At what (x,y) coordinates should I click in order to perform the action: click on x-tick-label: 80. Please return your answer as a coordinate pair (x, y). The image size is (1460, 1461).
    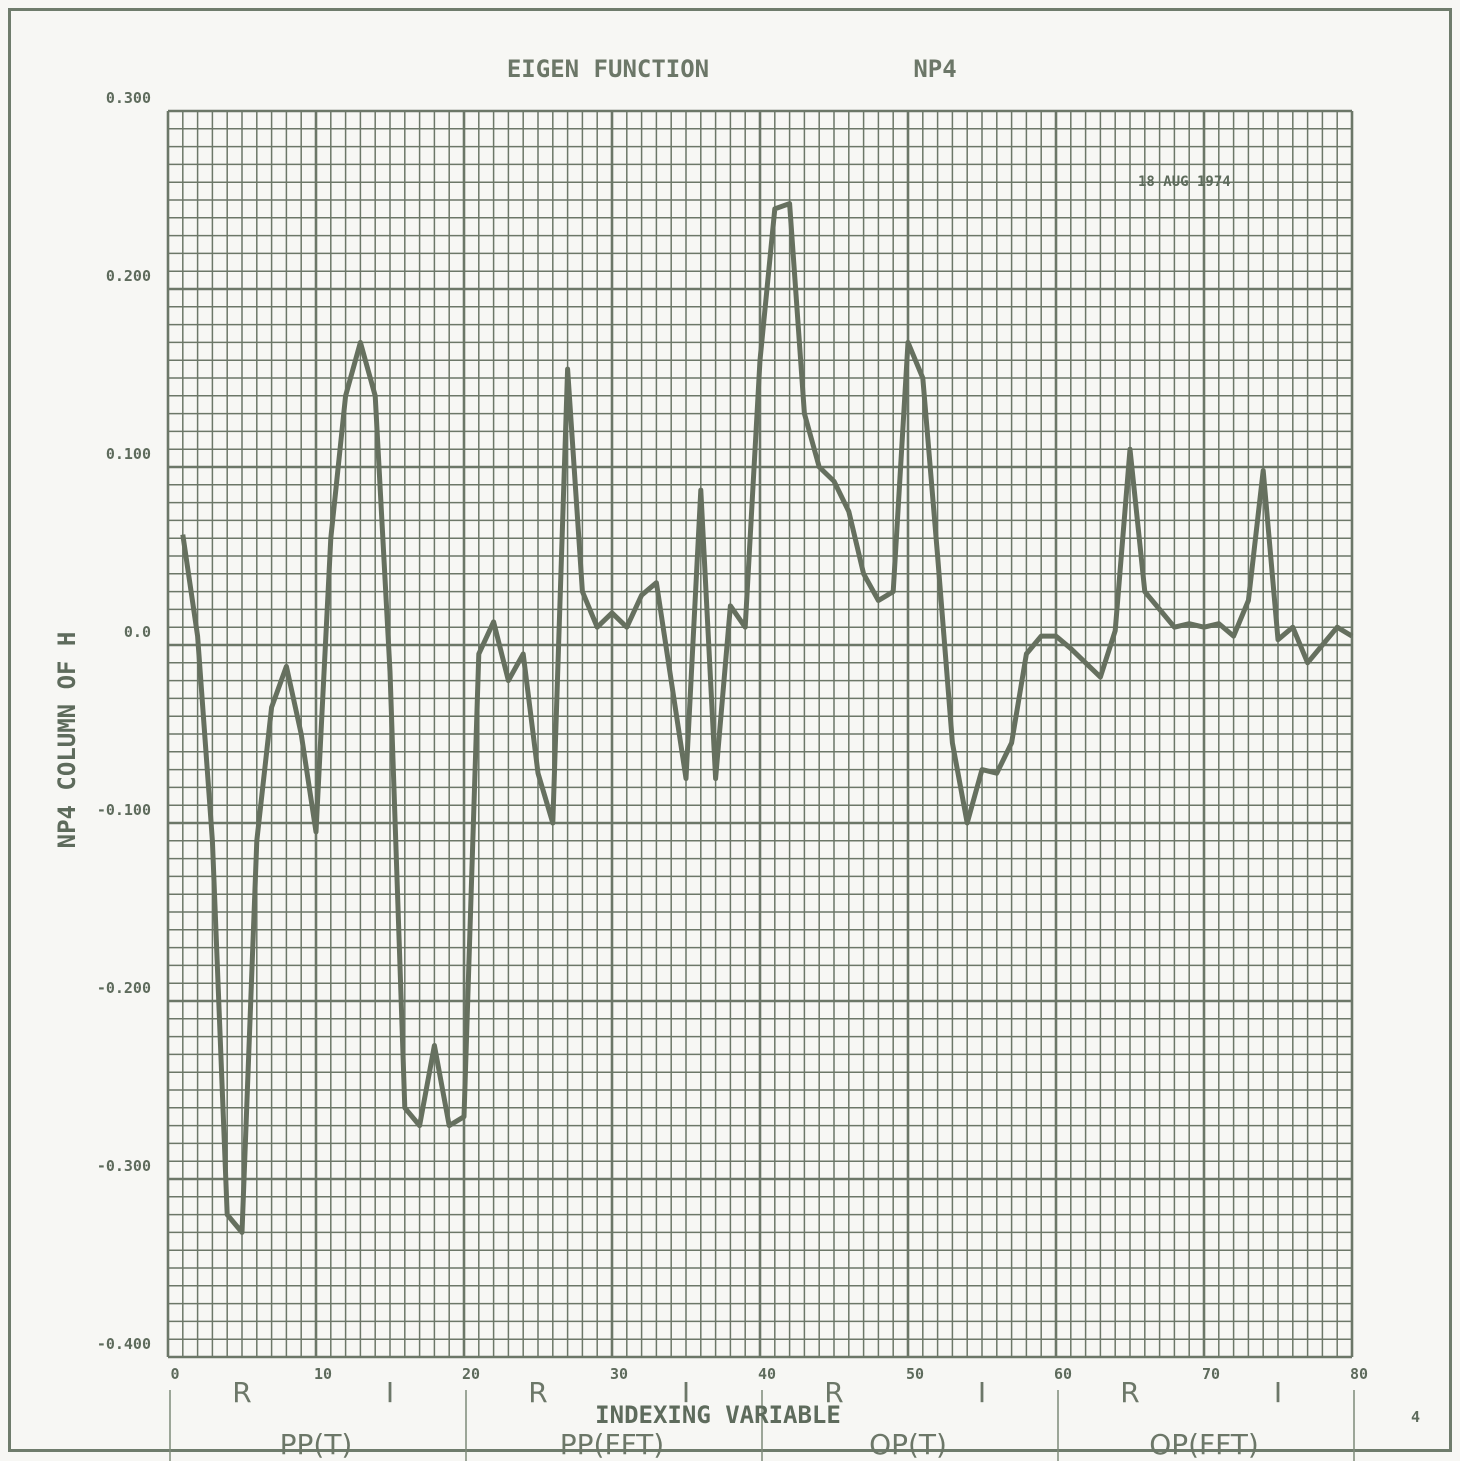
    Looking at the image, I should click on (1359, 1374).